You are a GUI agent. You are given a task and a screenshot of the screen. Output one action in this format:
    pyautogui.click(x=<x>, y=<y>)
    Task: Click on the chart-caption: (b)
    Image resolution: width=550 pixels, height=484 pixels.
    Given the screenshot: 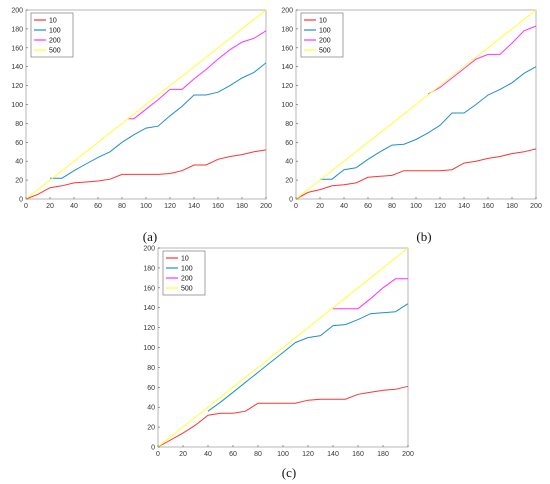 What is the action you would take?
    pyautogui.click(x=423, y=236)
    